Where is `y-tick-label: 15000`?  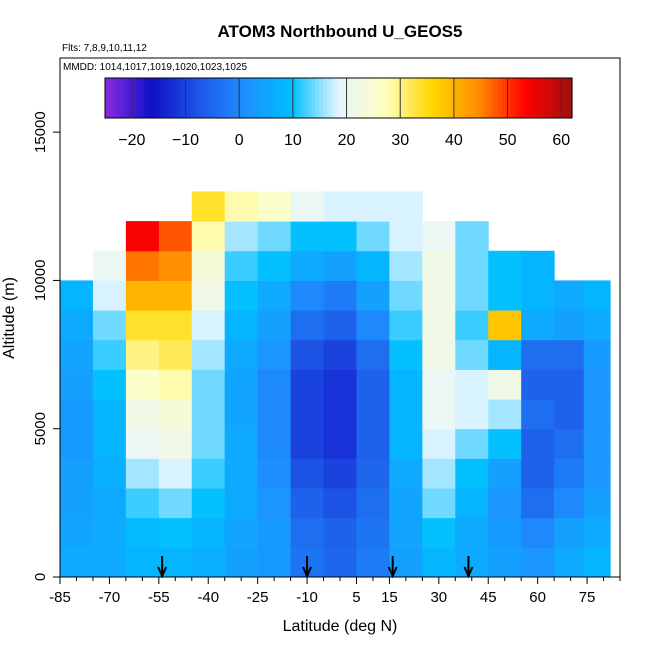
y-tick-label: 15000 is located at coordinates (40, 132).